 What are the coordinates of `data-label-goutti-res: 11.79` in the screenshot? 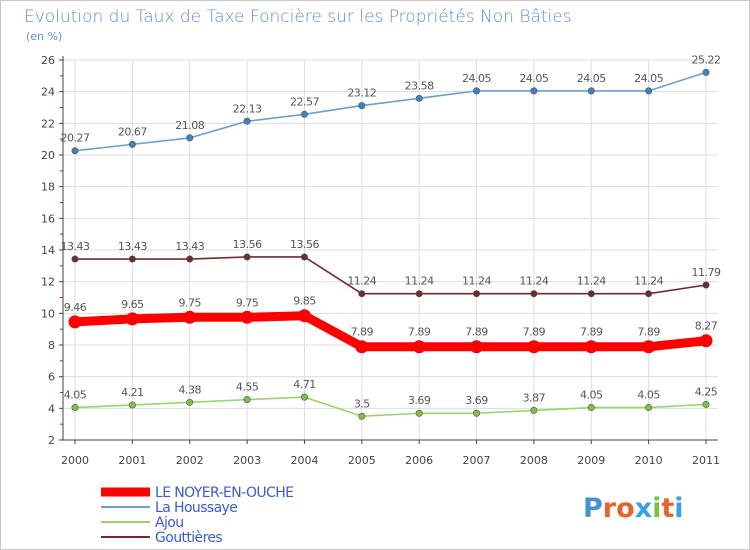 It's located at (706, 272).